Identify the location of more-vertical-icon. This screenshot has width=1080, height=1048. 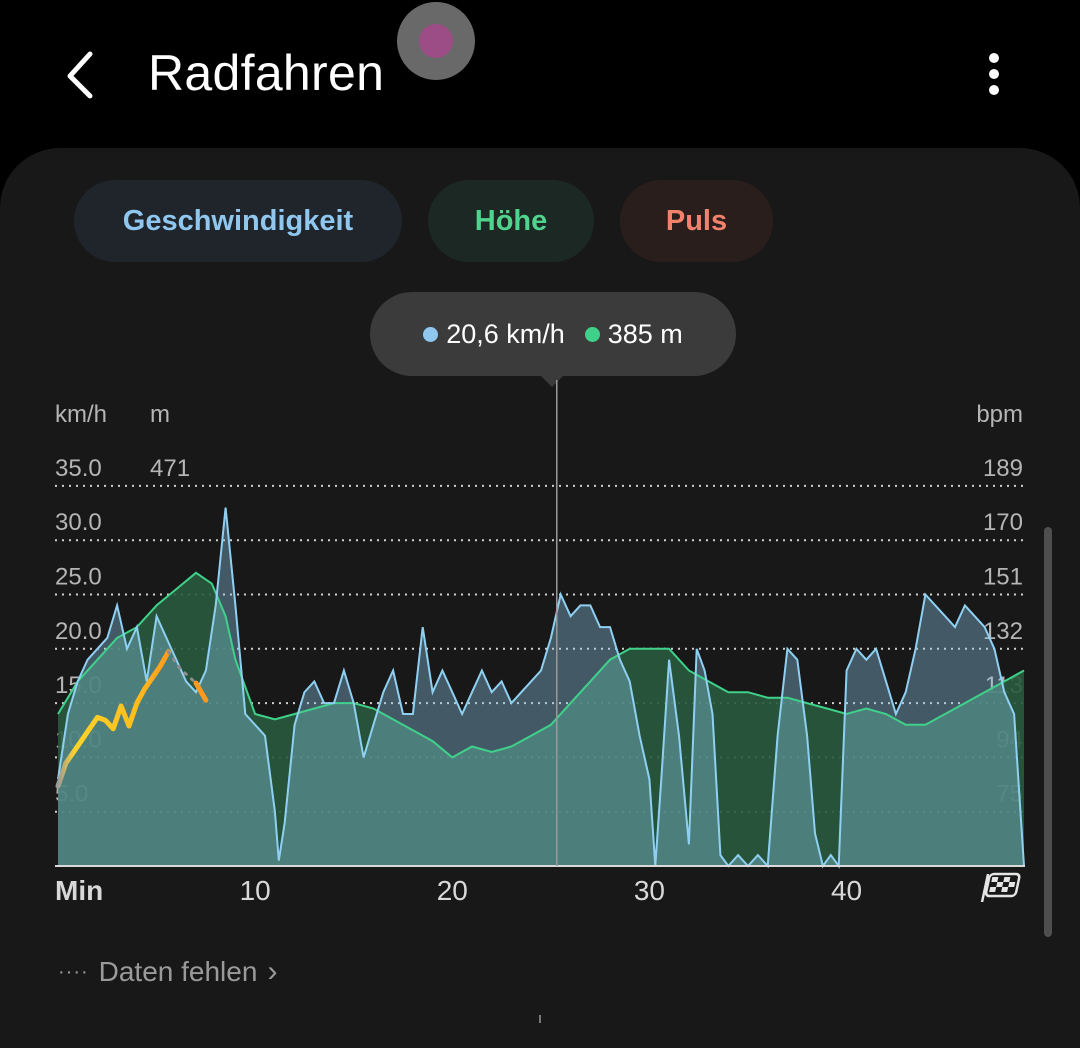
(994, 74).